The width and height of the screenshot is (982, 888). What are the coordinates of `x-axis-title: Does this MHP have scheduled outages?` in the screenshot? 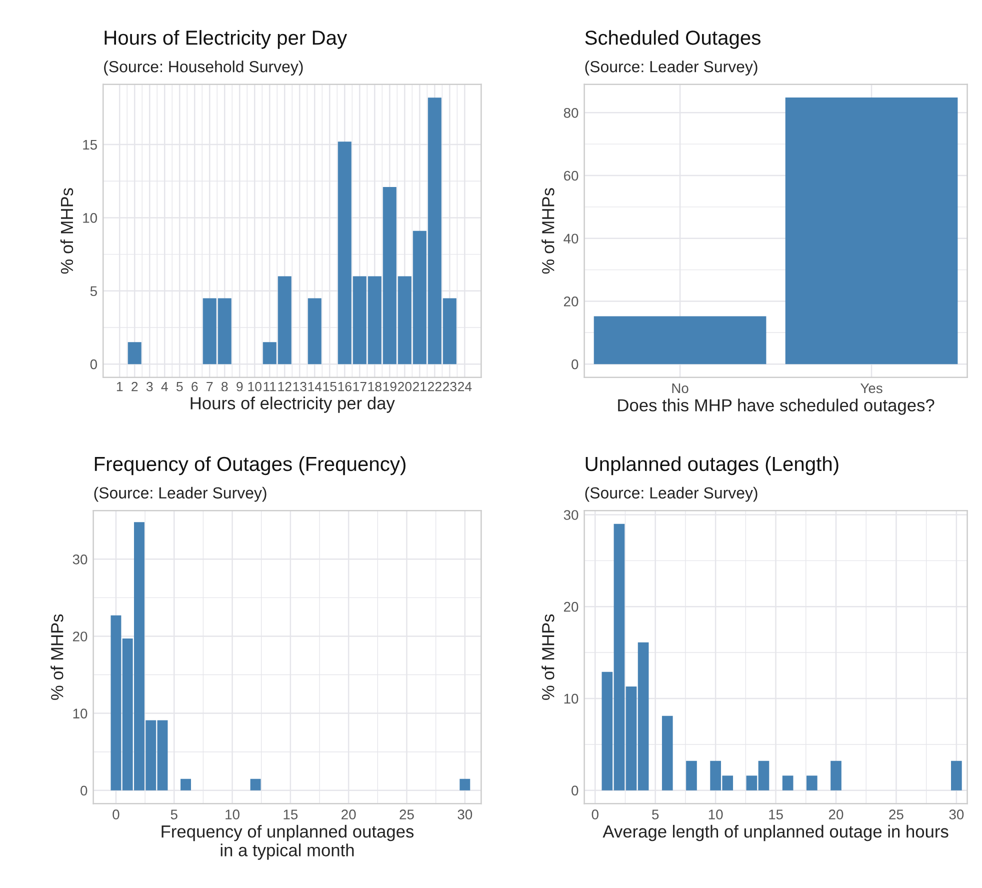 It's located at (776, 406).